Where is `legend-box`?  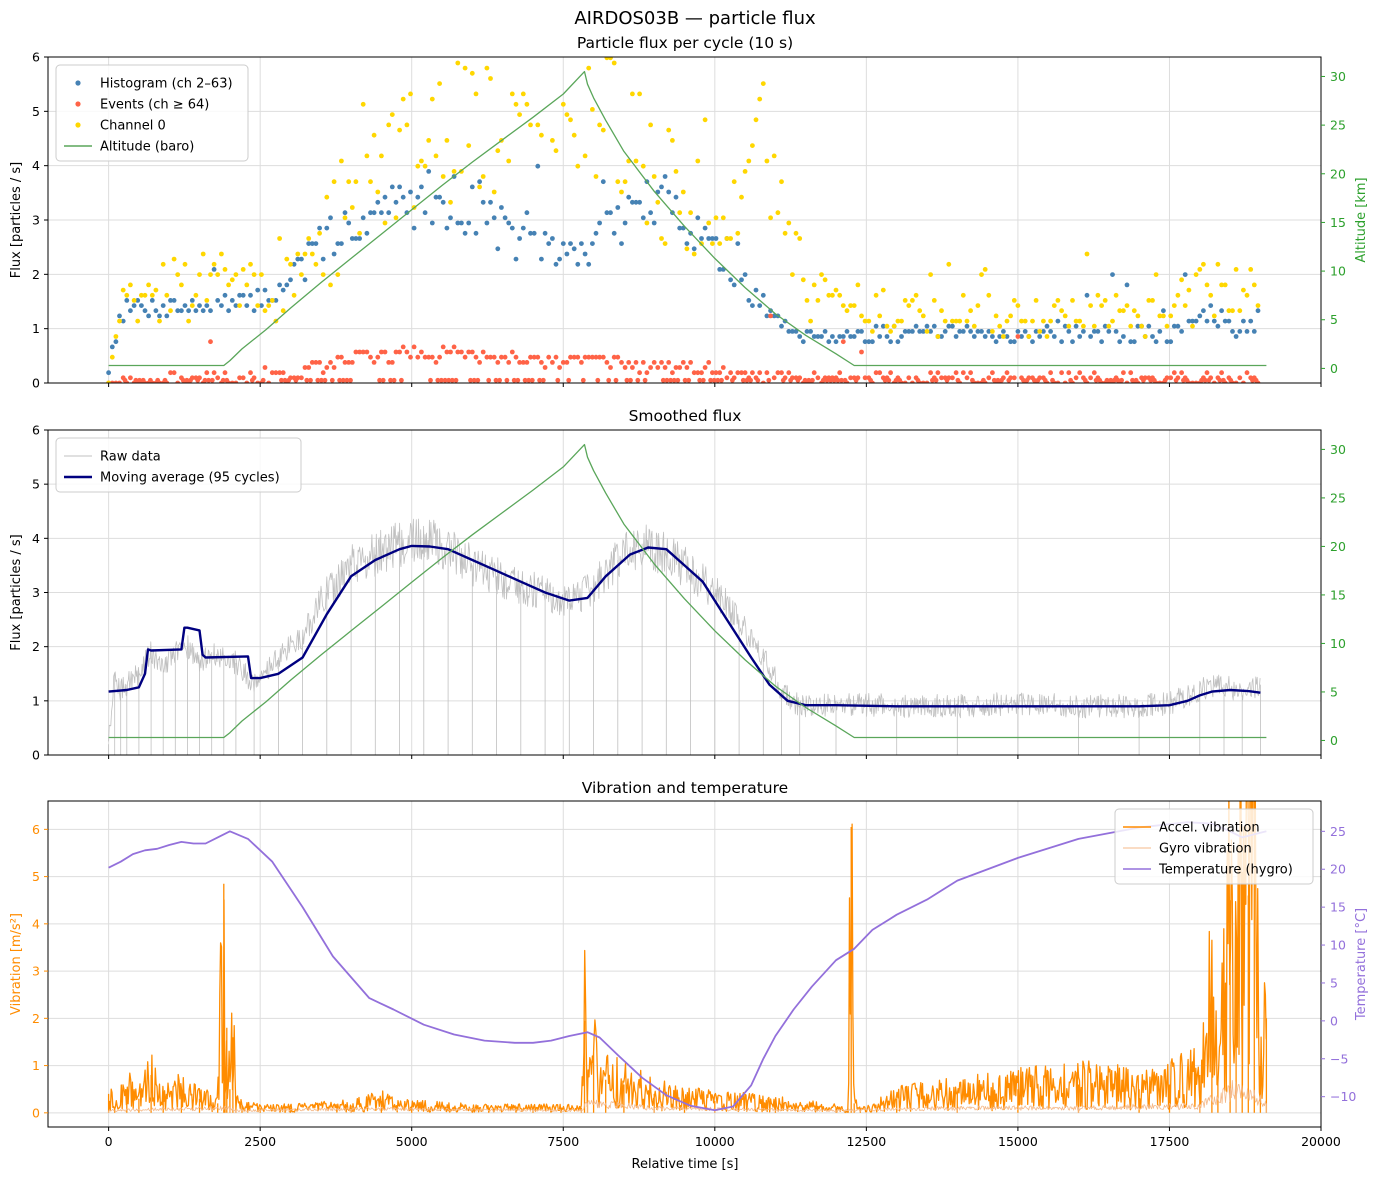 legend-box is located at coordinates (178, 465).